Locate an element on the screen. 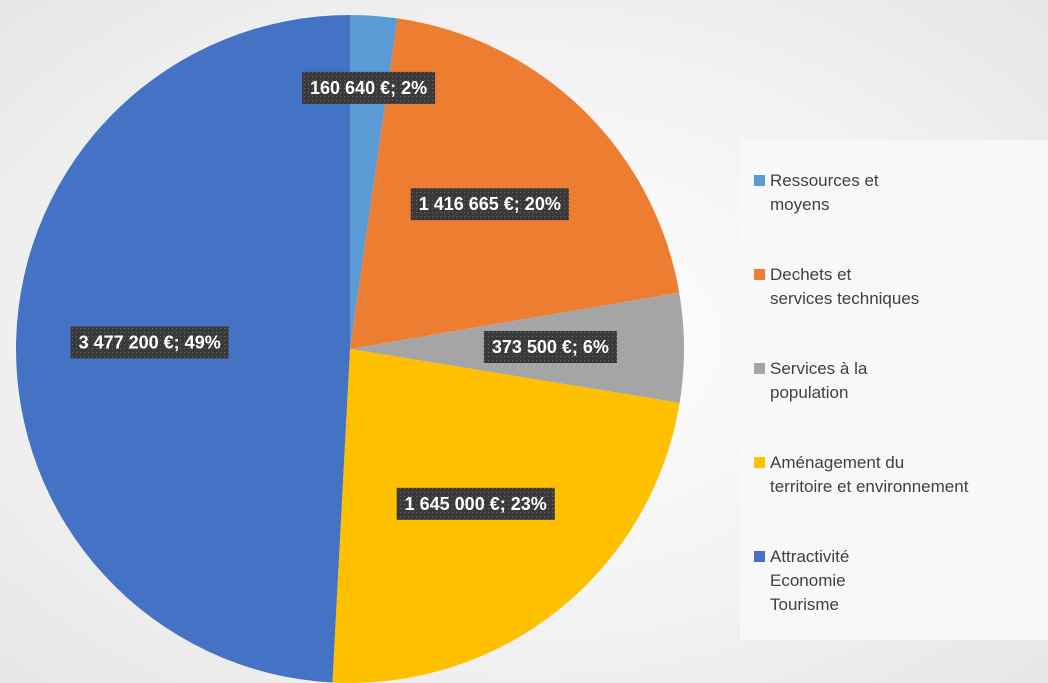 The width and height of the screenshot is (1048, 683). legend-label: Dechets et services techniques is located at coordinates (845, 286).